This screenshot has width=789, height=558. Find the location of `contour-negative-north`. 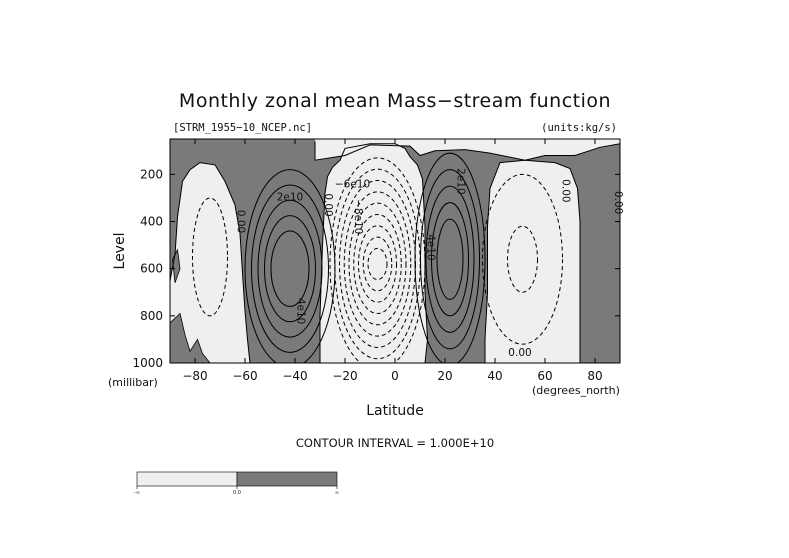

contour-negative-north is located at coordinates (522, 259).